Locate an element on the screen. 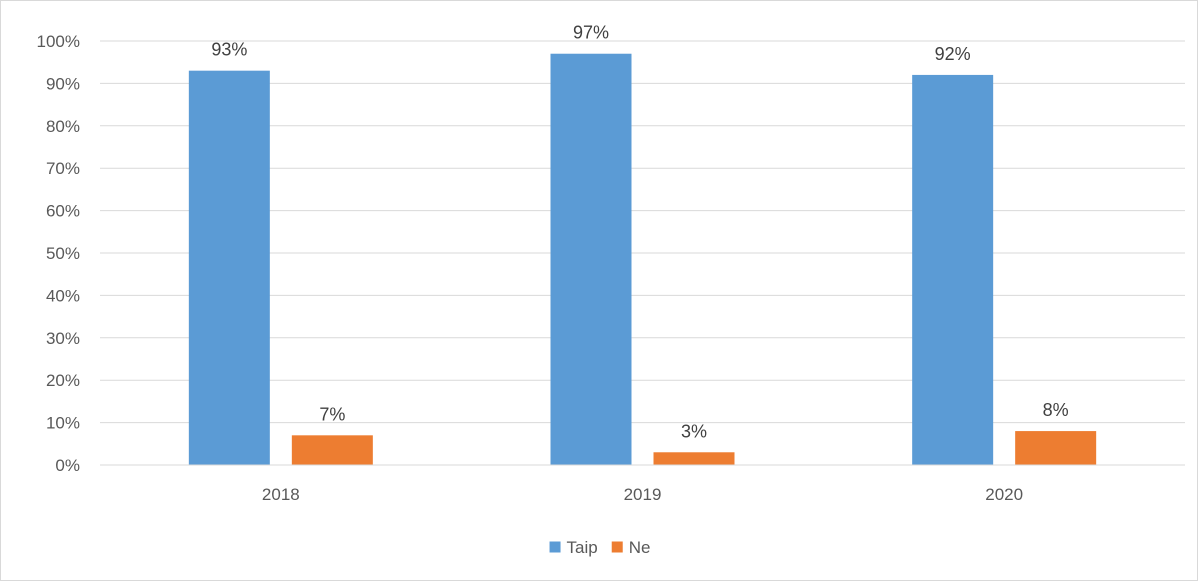 Image resolution: width=1198 pixels, height=581 pixels. data-label: 97% is located at coordinates (591, 33).